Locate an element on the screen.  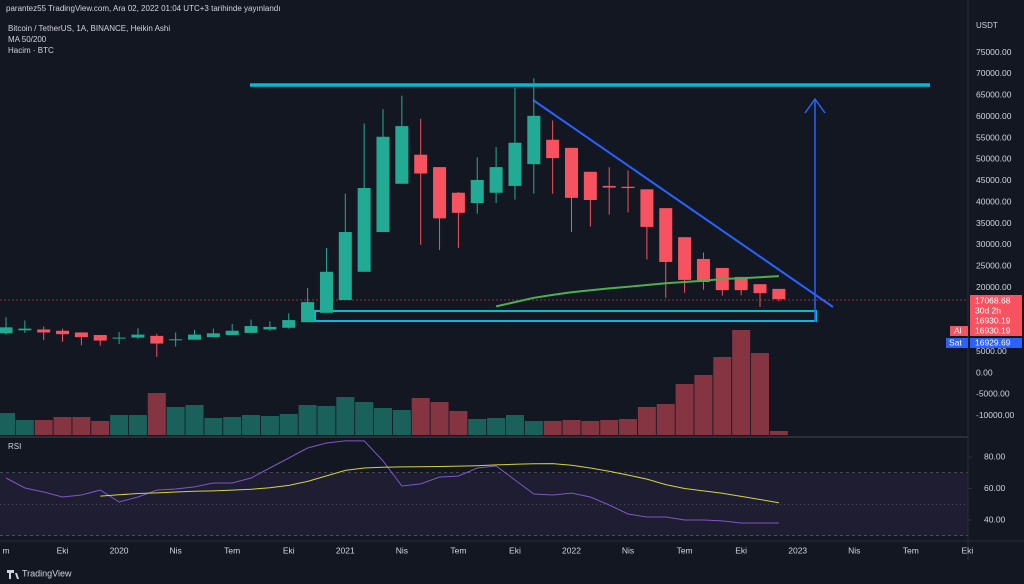
last-price: 17068.68 is located at coordinates (993, 300).